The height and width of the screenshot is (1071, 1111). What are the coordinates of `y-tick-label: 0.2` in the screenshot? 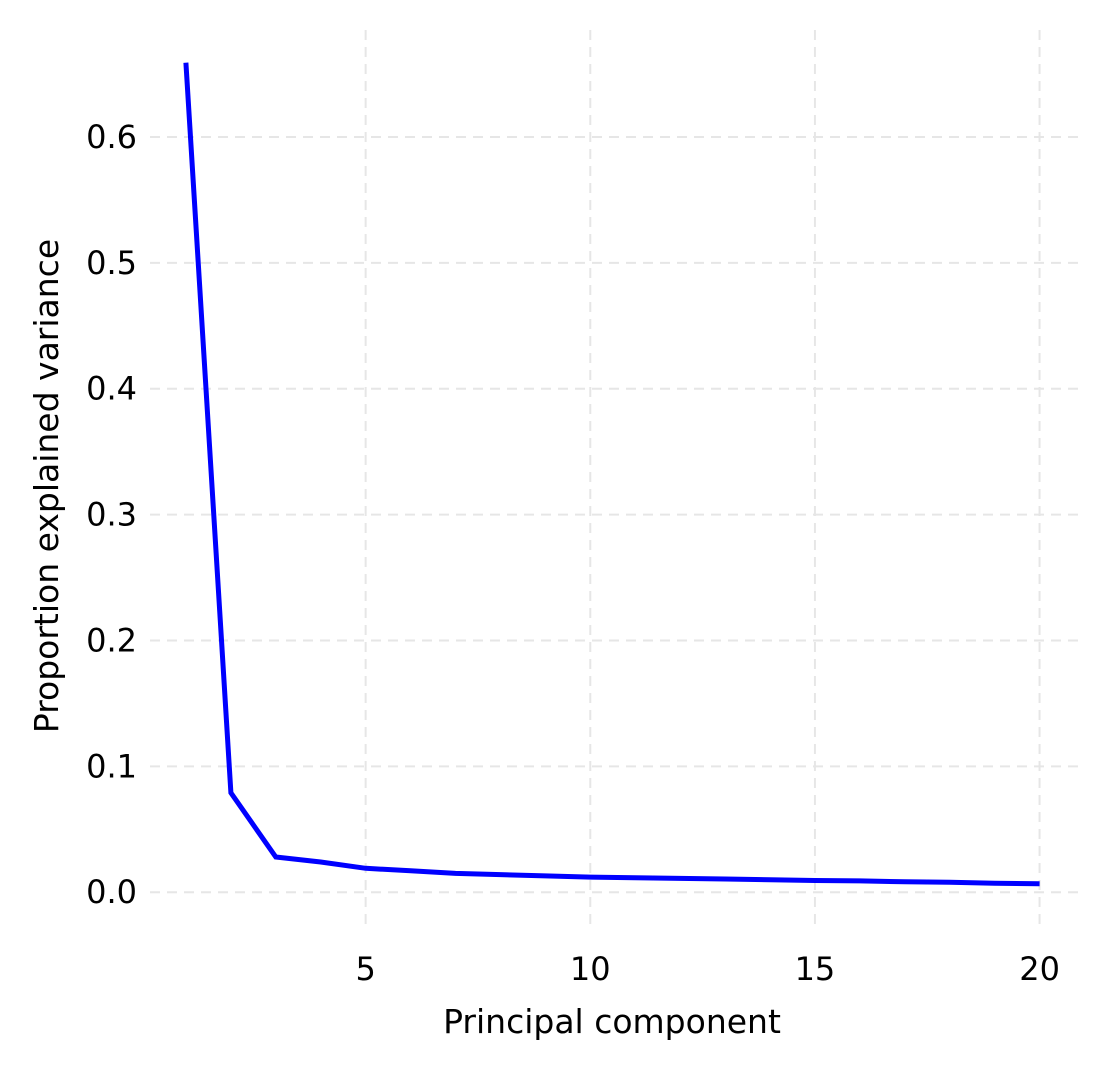 It's located at (111, 640).